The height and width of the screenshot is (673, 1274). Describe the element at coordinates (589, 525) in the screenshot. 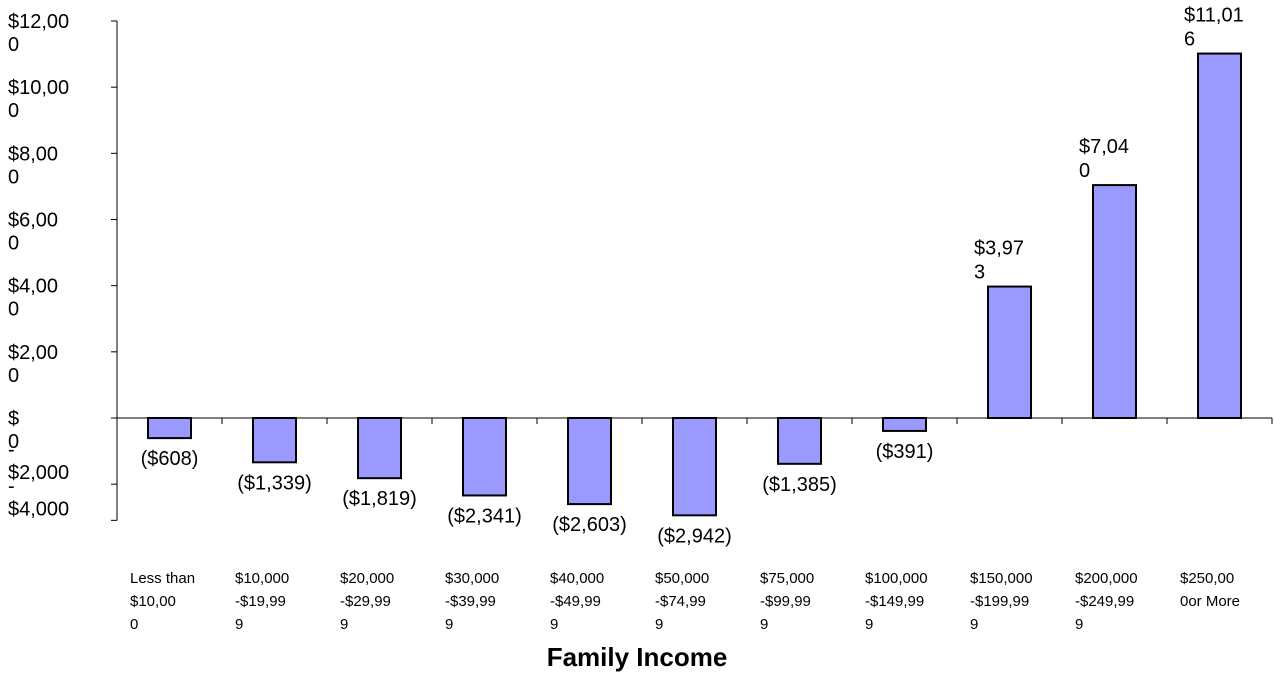

I see `data-label: ($2,603)` at that location.